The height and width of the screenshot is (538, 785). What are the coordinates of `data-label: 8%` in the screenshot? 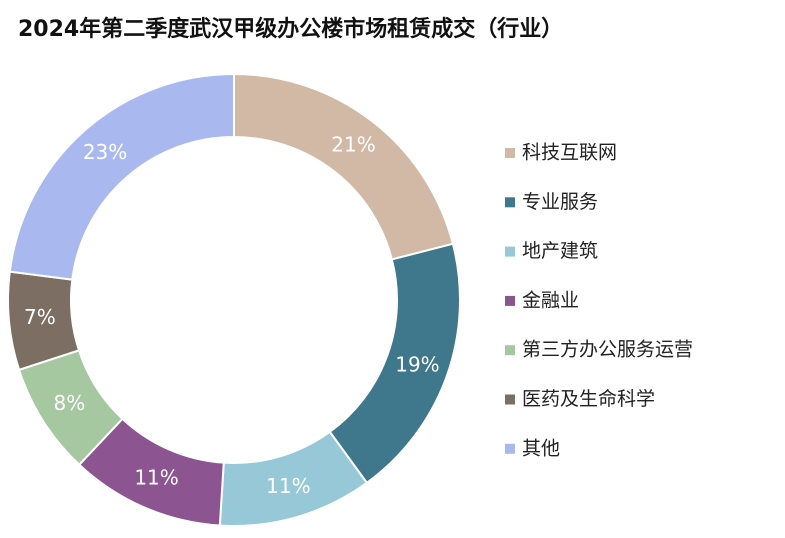 It's located at (69, 403).